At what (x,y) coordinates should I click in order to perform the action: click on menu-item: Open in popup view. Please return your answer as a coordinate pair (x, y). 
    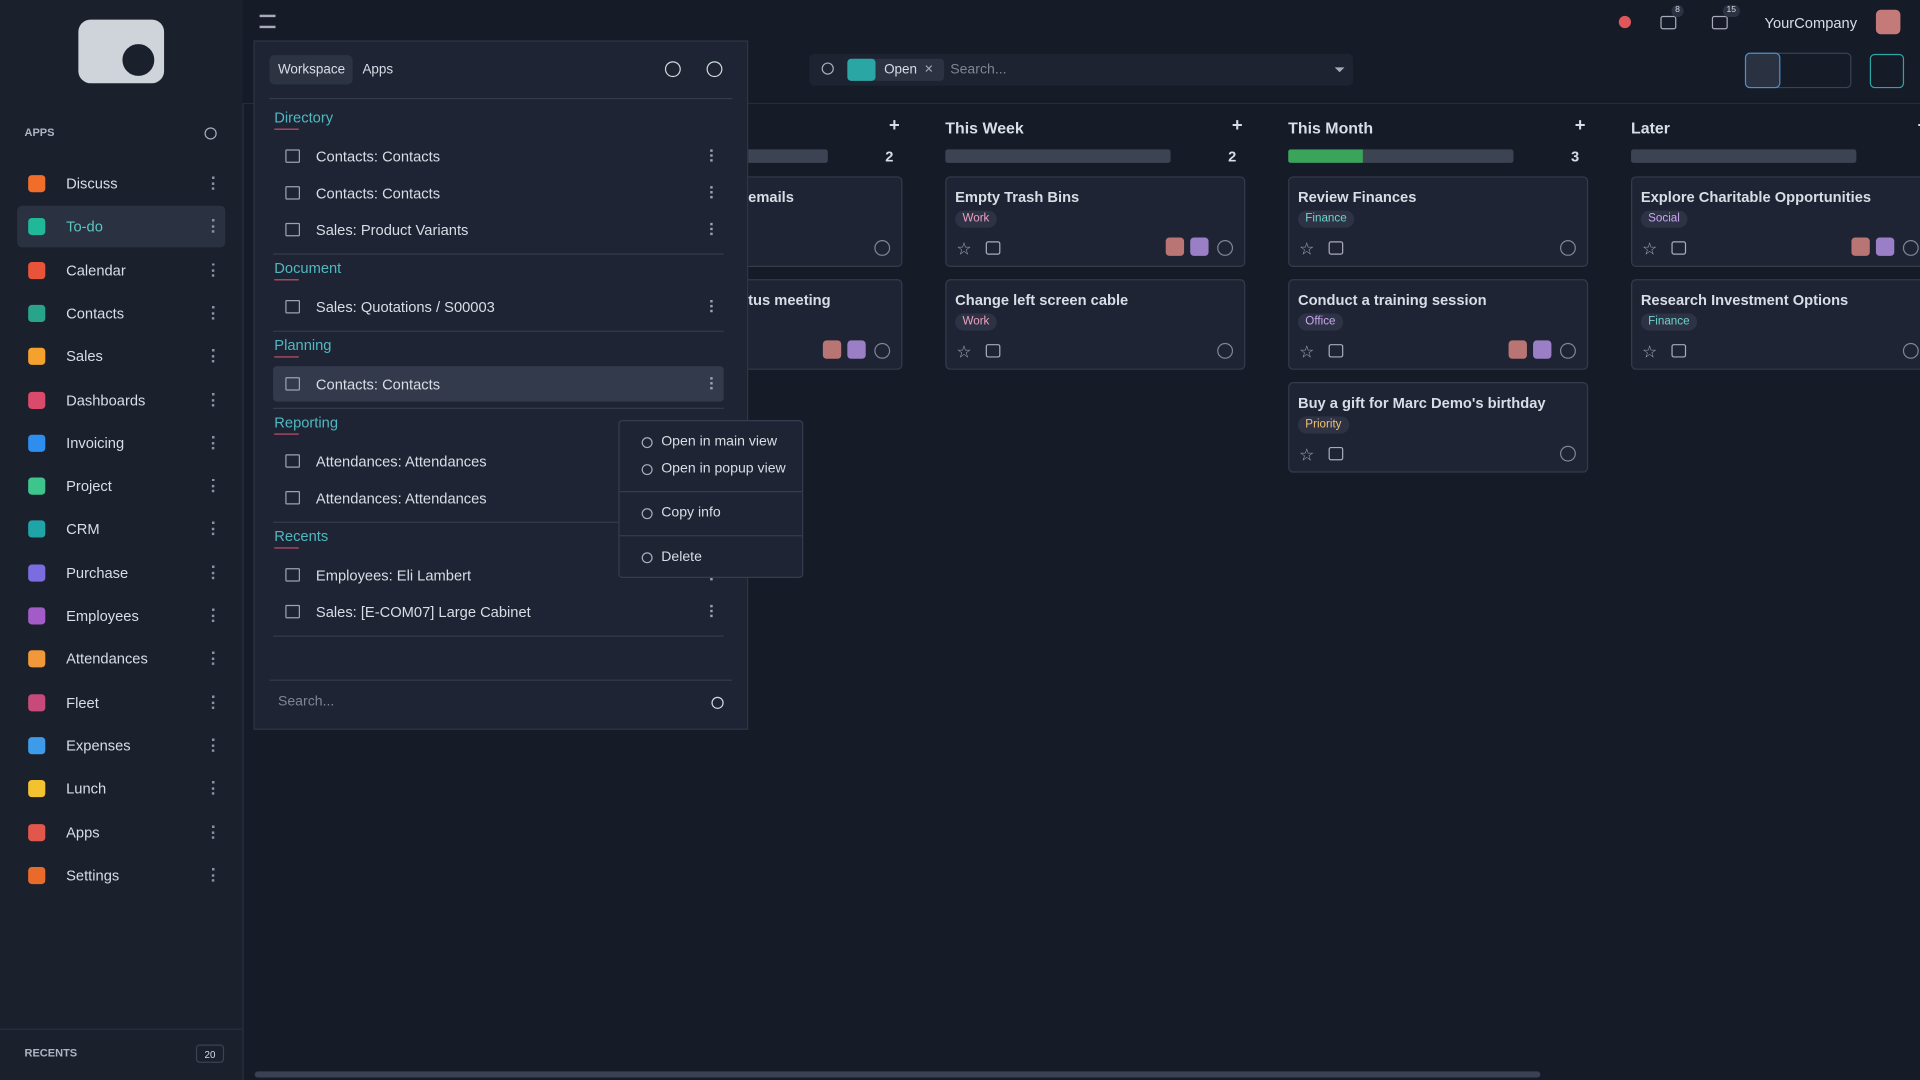
    Looking at the image, I should click on (723, 469).